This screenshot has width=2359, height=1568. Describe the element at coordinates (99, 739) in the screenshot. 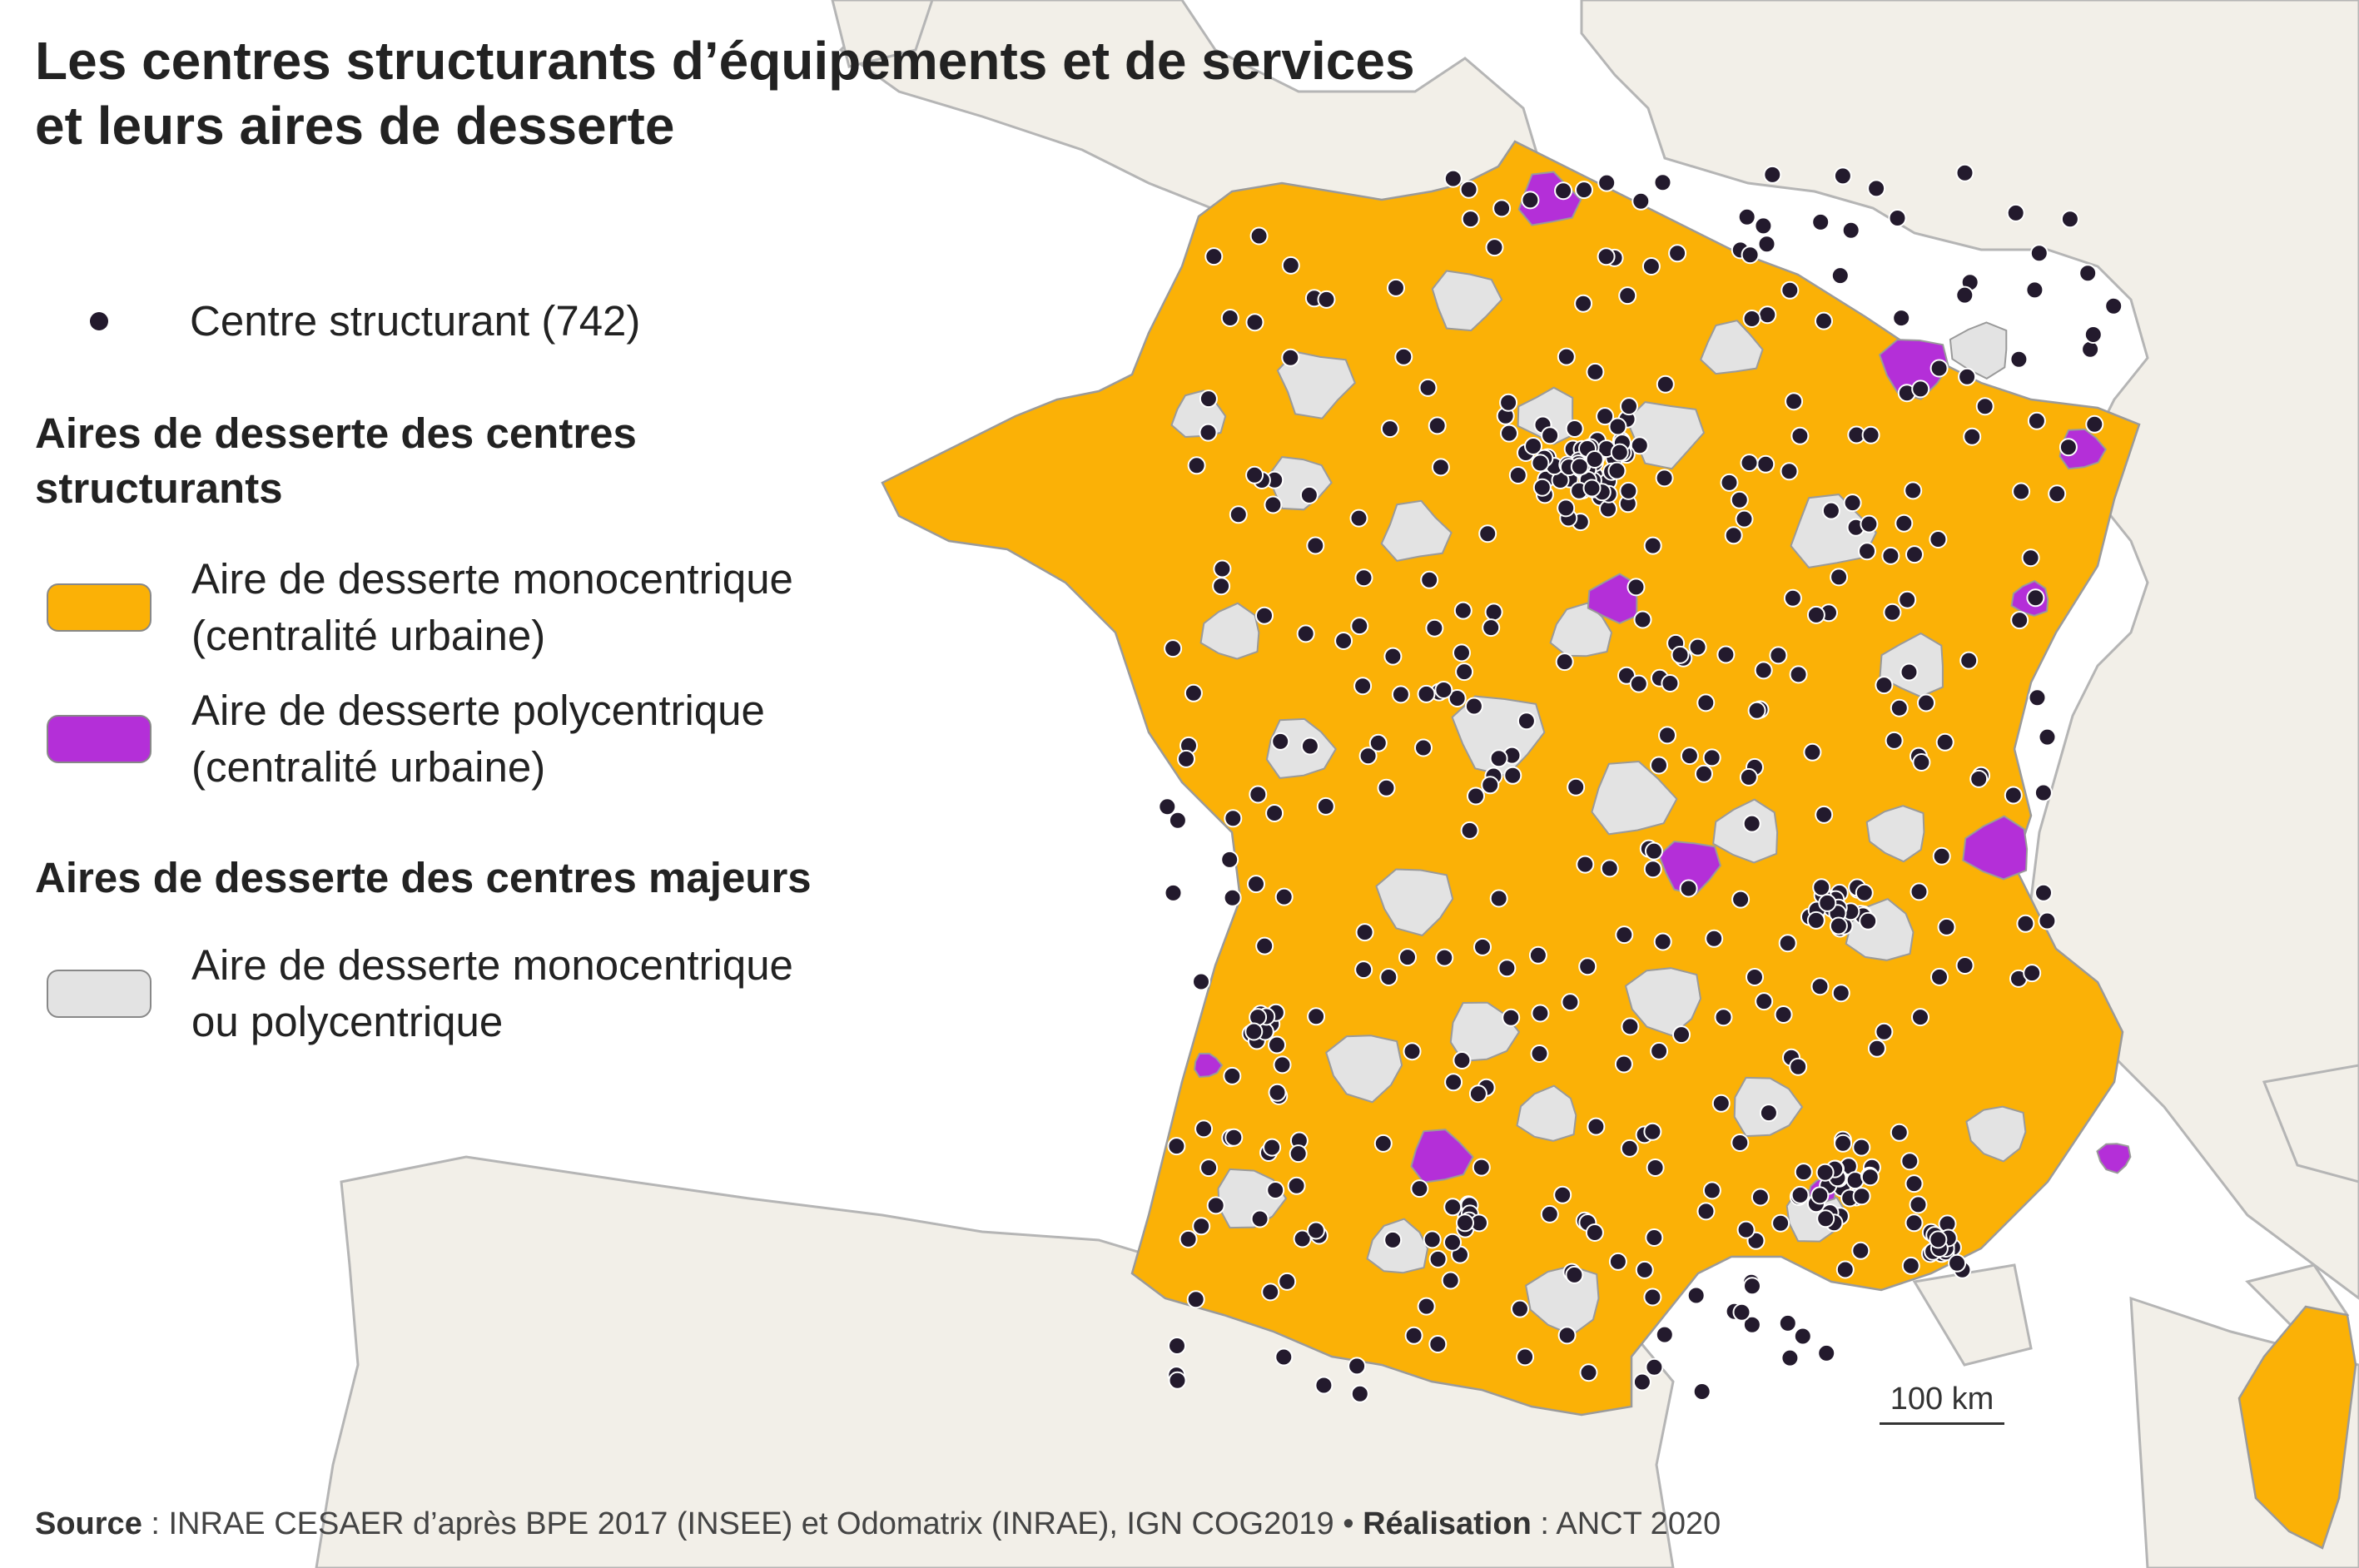

I see `poly-swatch` at that location.